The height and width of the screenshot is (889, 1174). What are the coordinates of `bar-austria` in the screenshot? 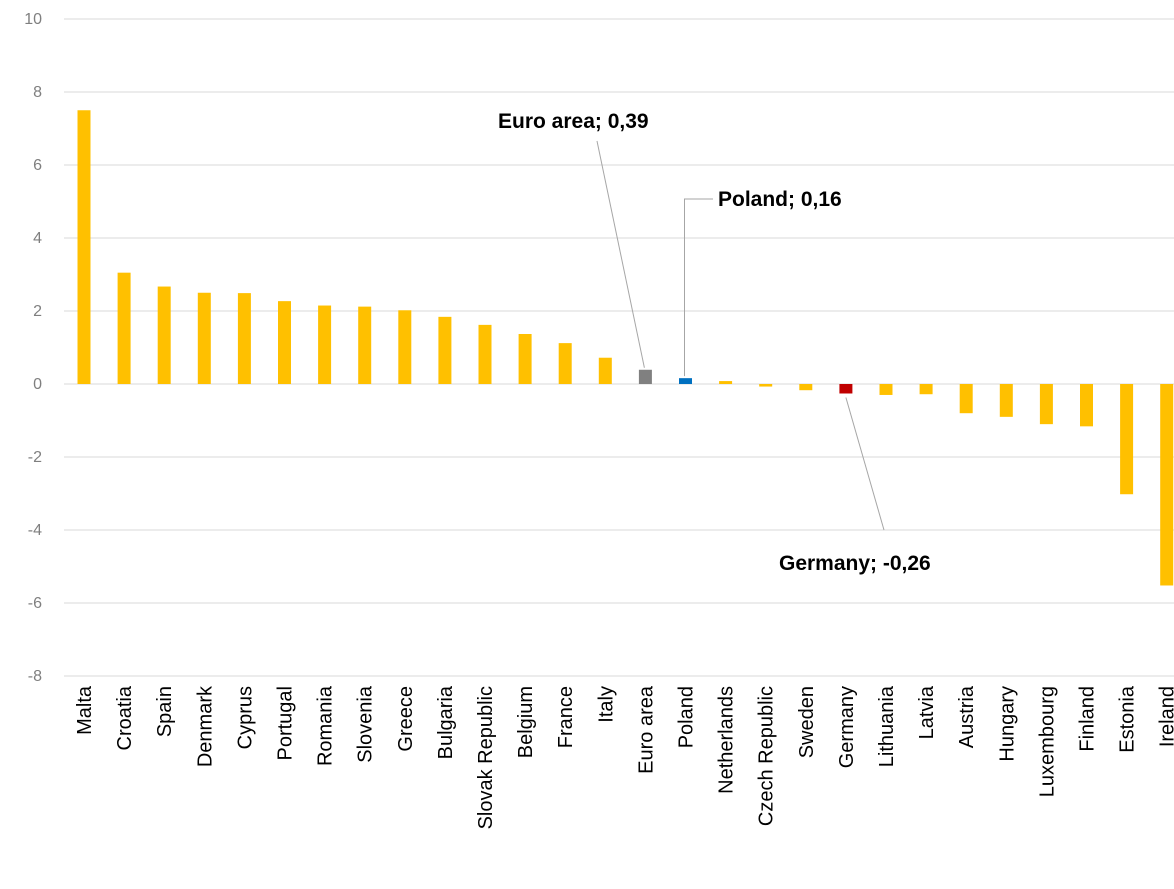 It's located at (966, 399).